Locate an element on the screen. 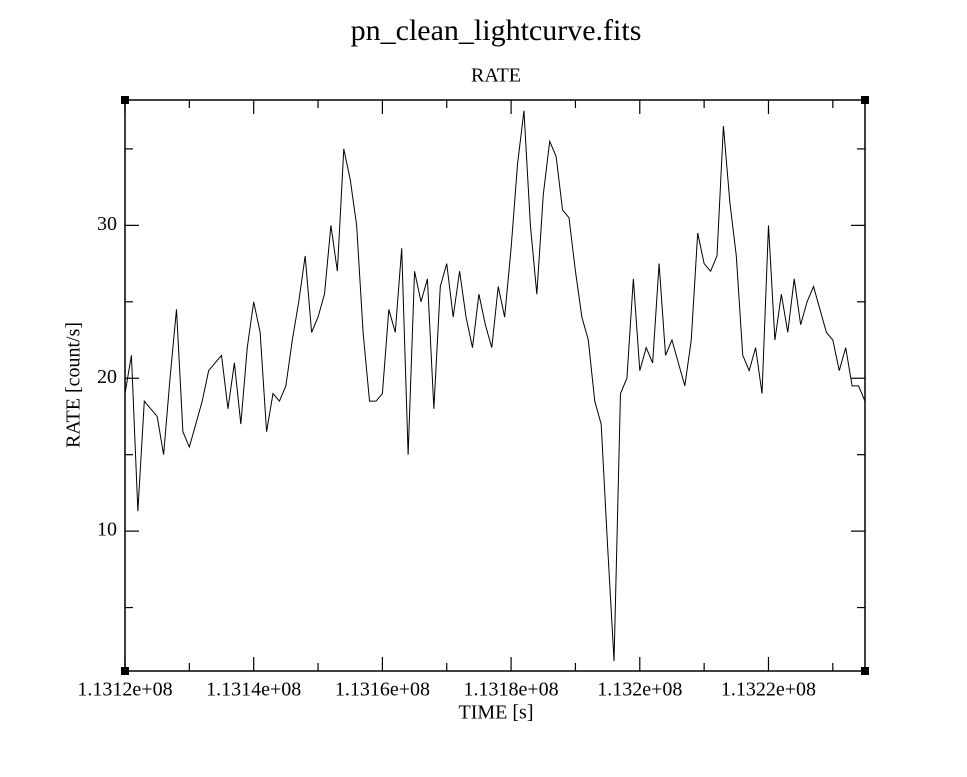  chart-title: pn_clean_lightcurve.fits is located at coordinates (496, 30).